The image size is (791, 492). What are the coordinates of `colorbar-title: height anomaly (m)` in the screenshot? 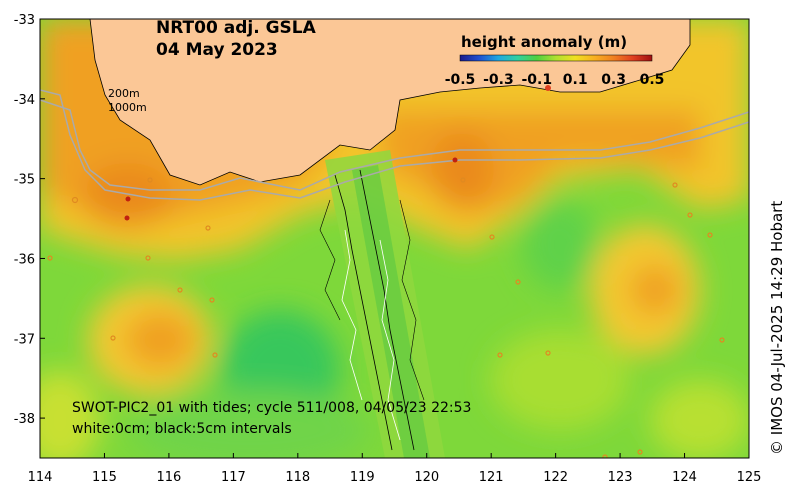 It's located at (544, 42).